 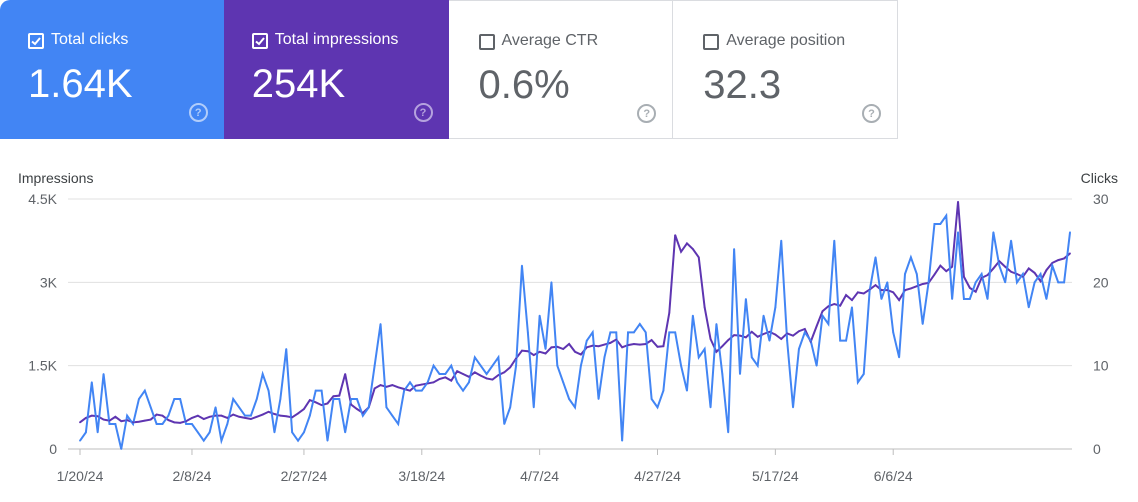 I want to click on metric-card-average-position: Average position 32.3 ?, so click(x=785, y=69).